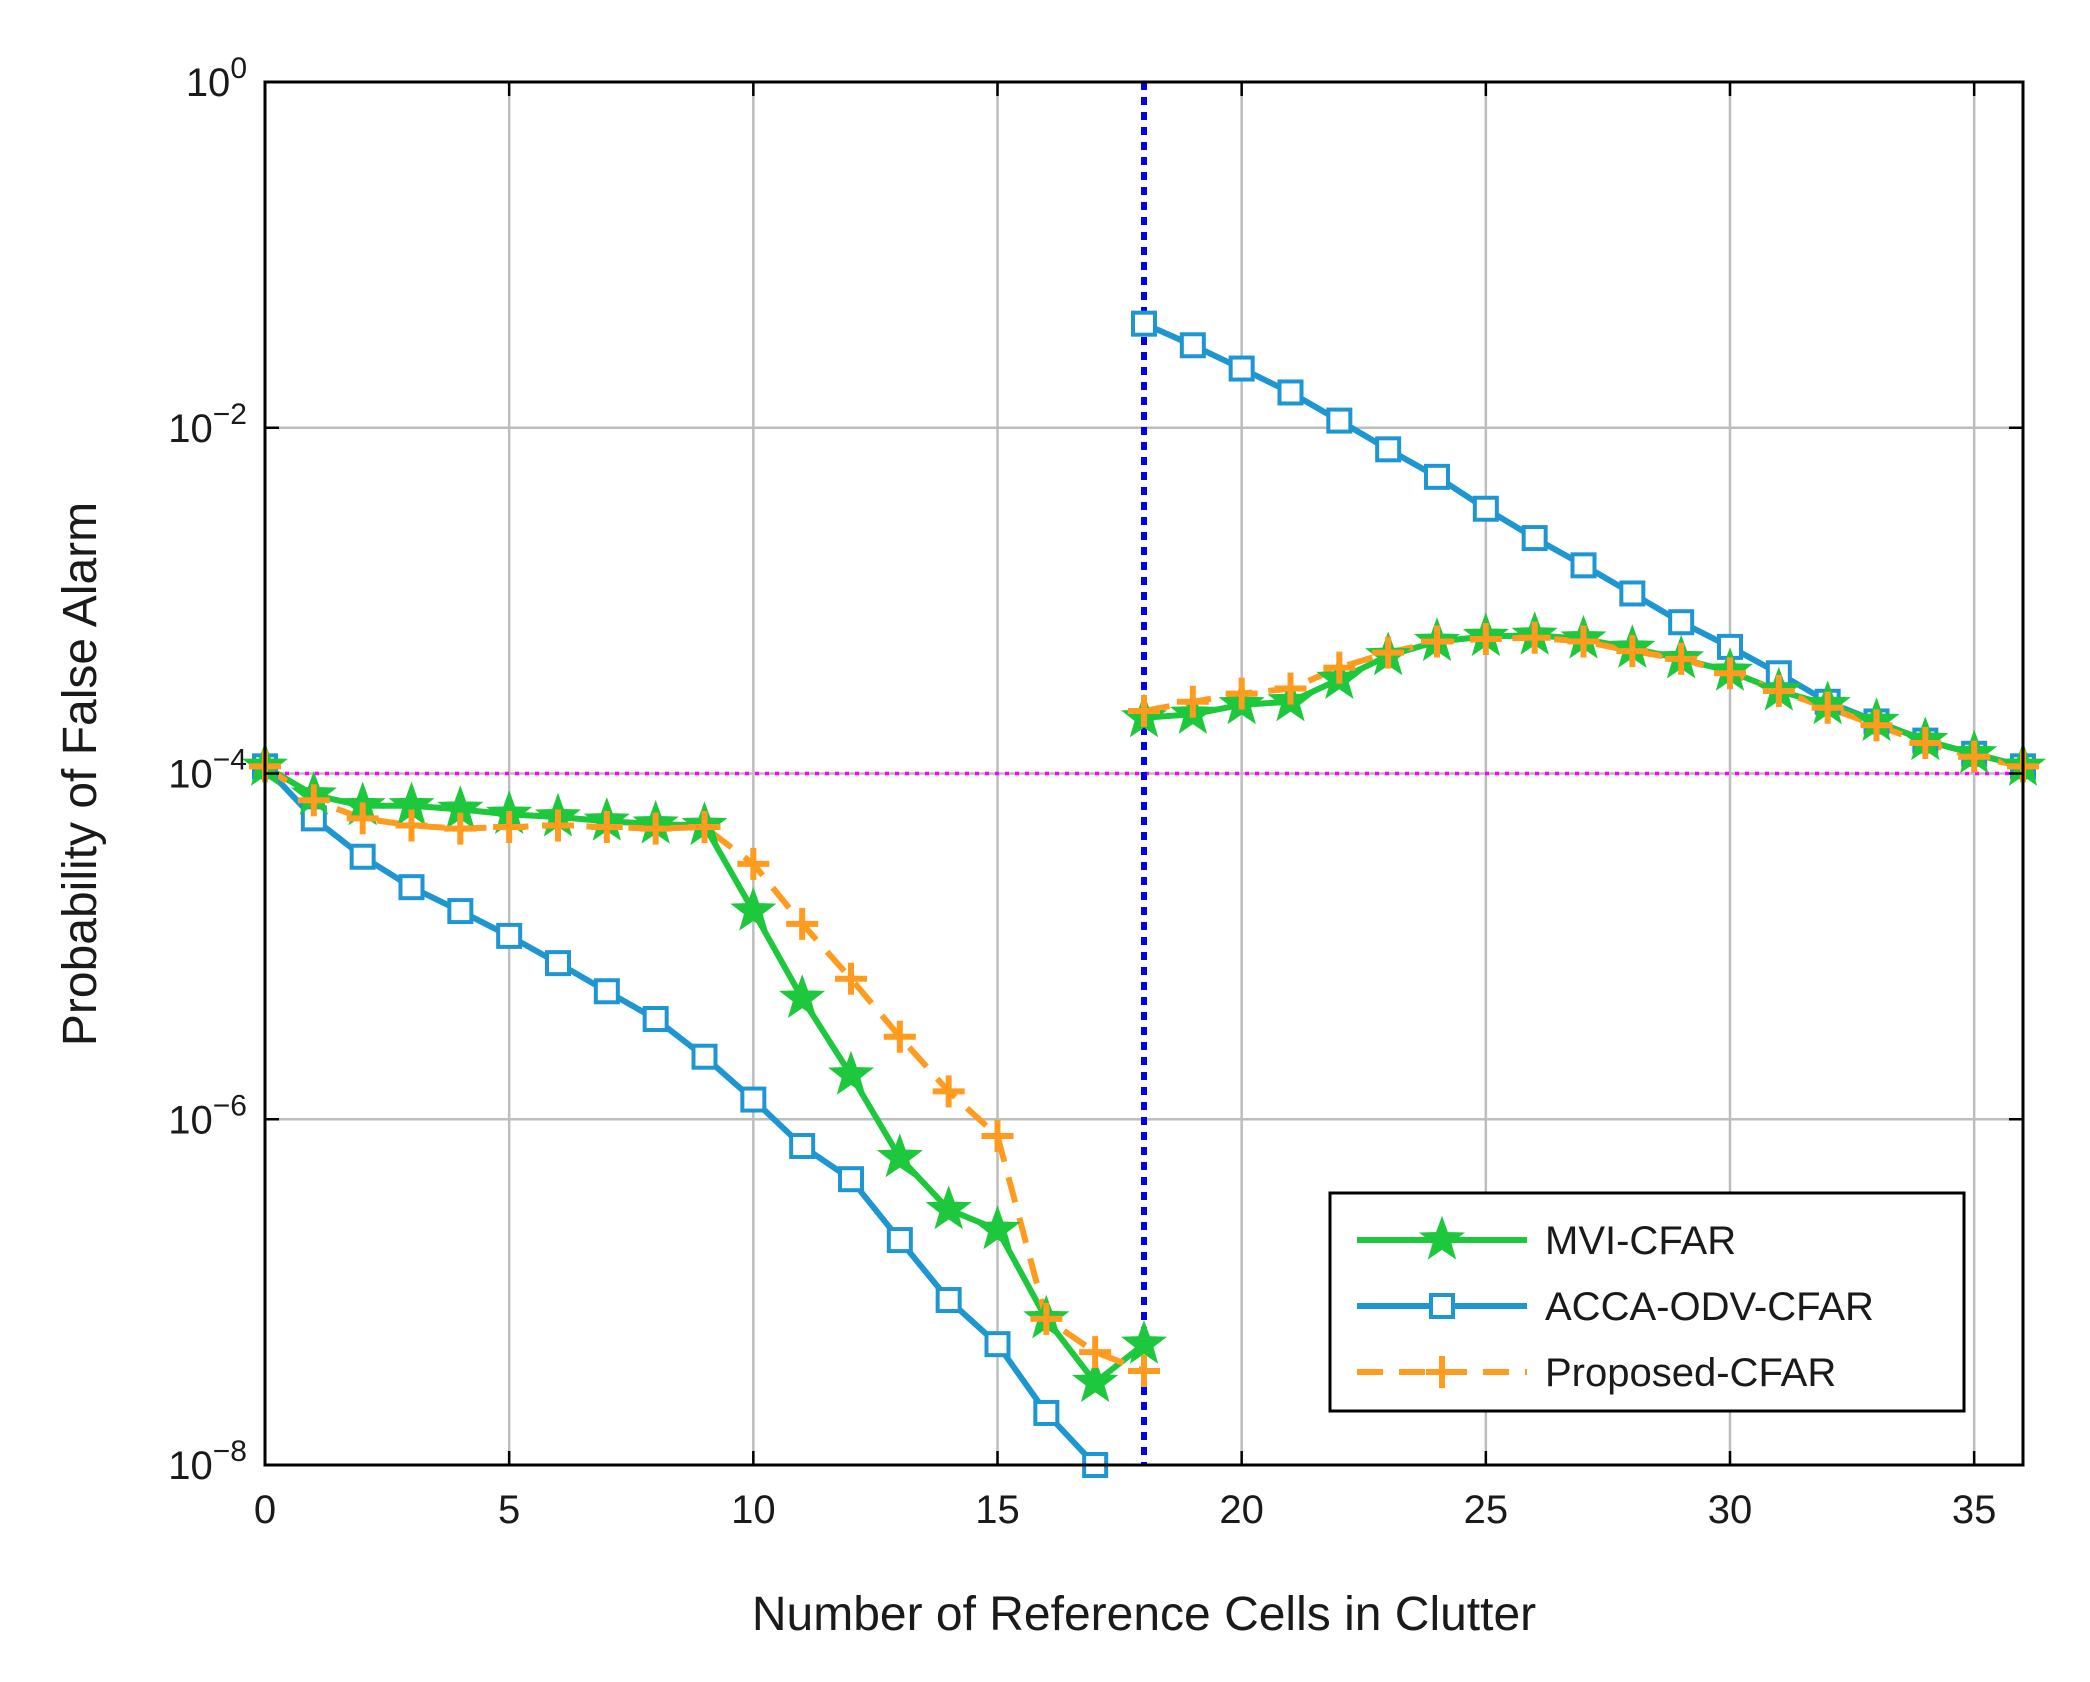 Image resolution: width=2090 pixels, height=1682 pixels. I want to click on x-tick-label: 25, so click(1486, 1510).